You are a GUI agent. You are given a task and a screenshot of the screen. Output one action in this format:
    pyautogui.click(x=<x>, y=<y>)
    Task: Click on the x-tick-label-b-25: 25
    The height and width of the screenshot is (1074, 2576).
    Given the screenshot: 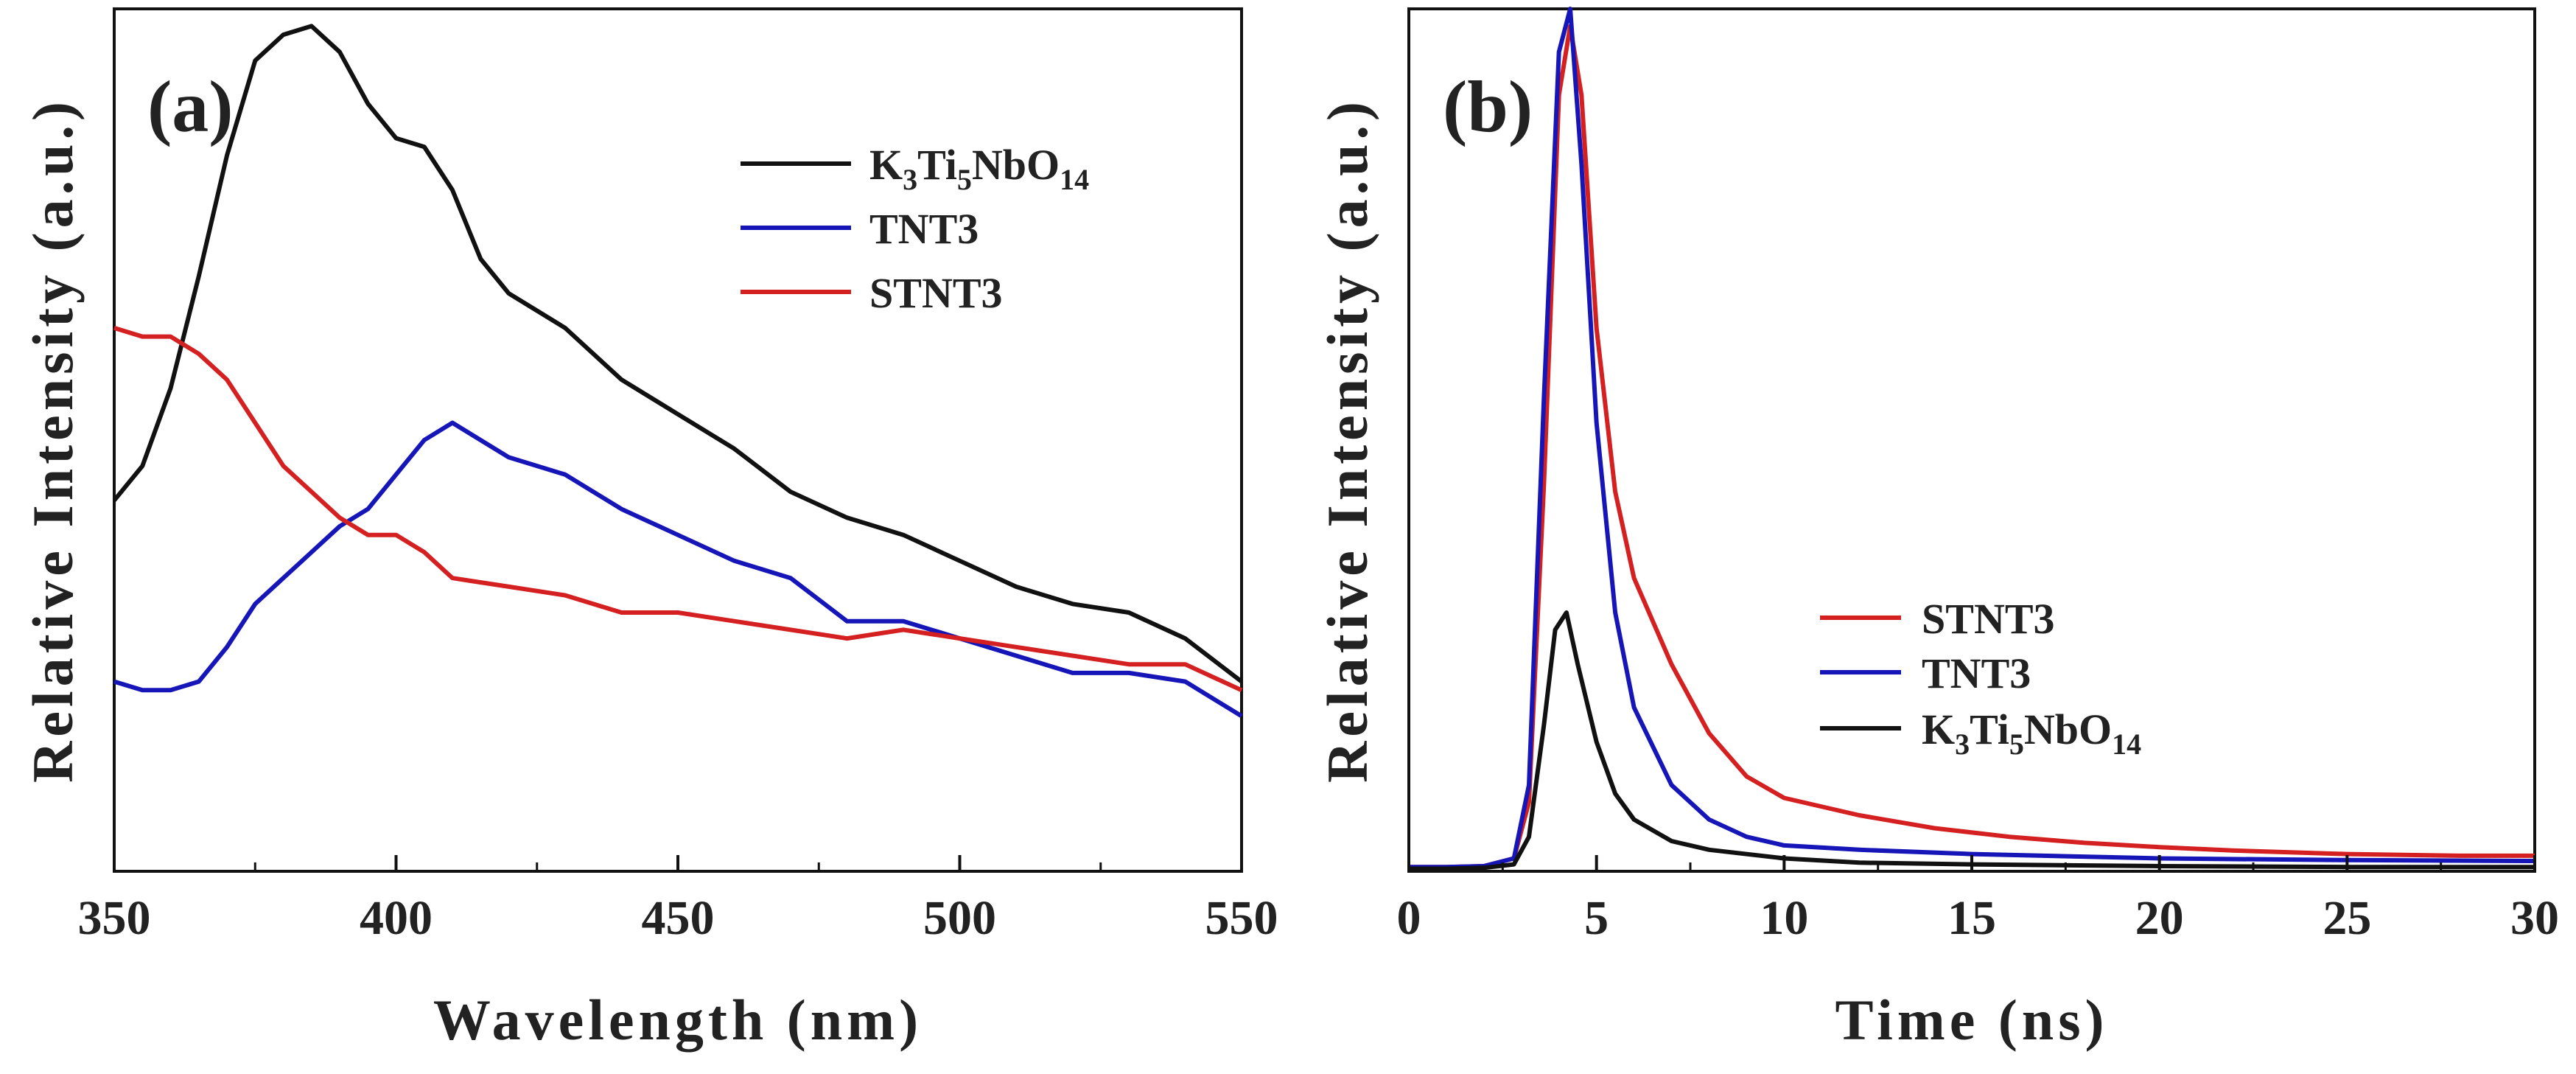 What is the action you would take?
    pyautogui.click(x=2347, y=918)
    